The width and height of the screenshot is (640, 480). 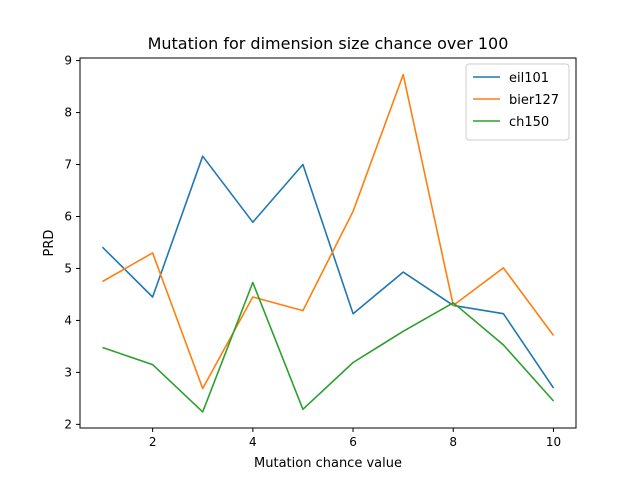 What do you see at coordinates (68, 268) in the screenshot?
I see `y-tick-label: 5` at bounding box center [68, 268].